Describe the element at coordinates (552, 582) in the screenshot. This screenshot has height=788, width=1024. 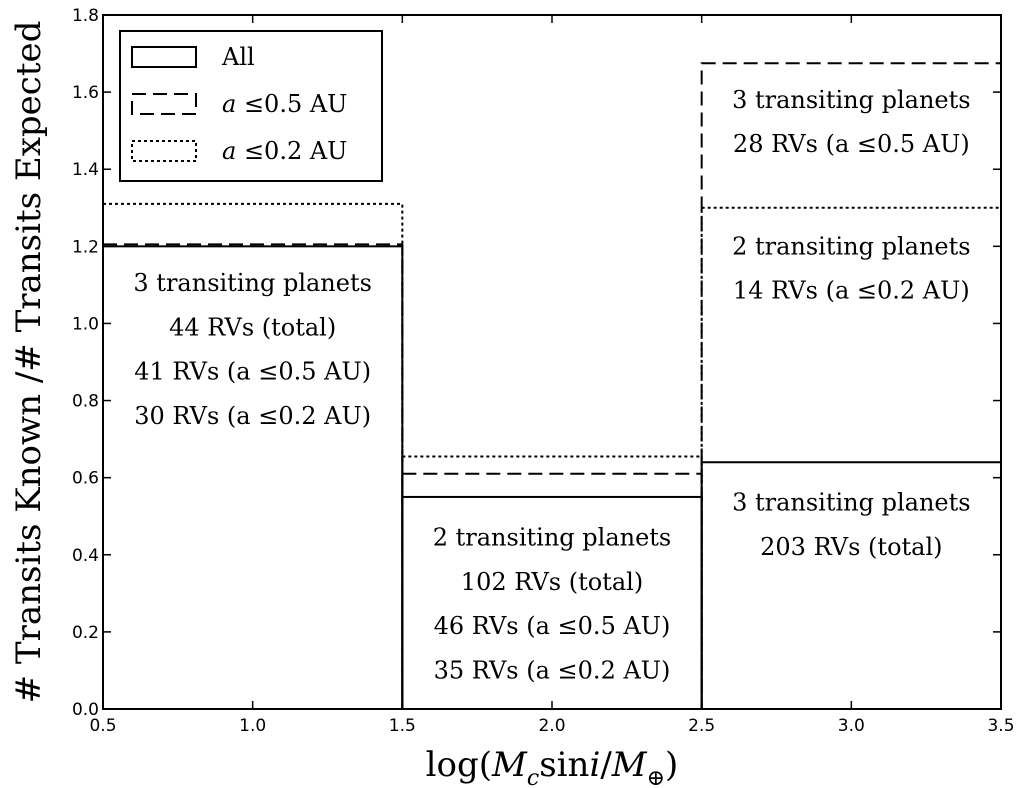
I see `annotation: 102 RVs (total)` at that location.